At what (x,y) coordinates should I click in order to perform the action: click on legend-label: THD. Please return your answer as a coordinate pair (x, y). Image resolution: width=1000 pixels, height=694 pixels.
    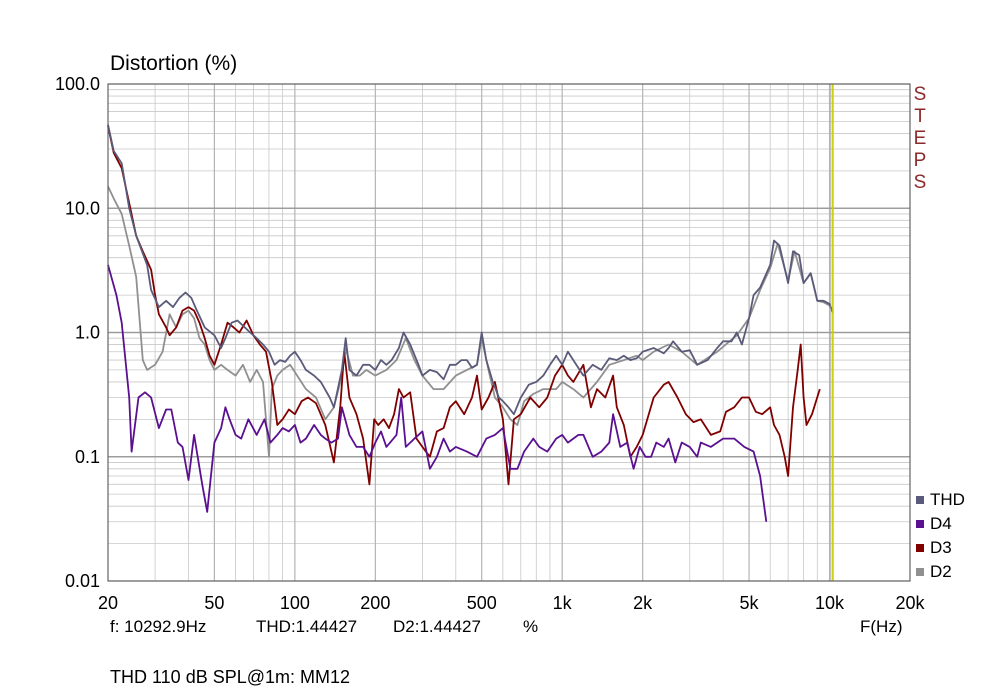
    Looking at the image, I should click on (947, 499).